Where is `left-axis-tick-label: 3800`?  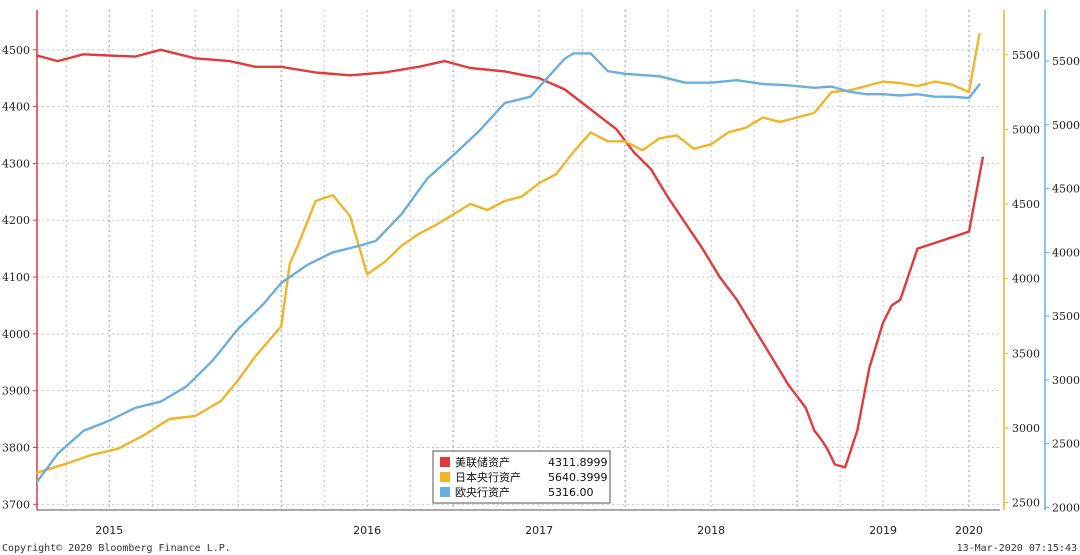 left-axis-tick-label: 3800 is located at coordinates (16, 448).